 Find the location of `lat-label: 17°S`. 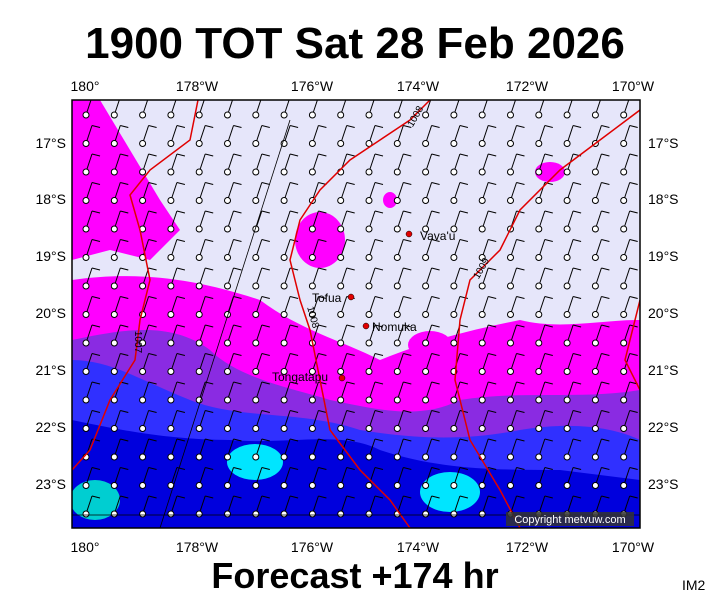

lat-label: 17°S is located at coordinates (50, 143).